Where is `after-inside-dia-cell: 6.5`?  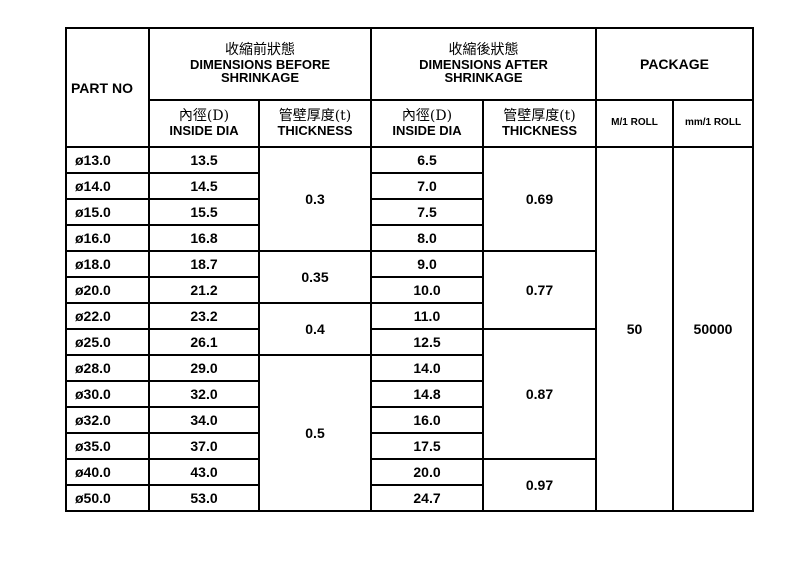 after-inside-dia-cell: 6.5 is located at coordinates (427, 160).